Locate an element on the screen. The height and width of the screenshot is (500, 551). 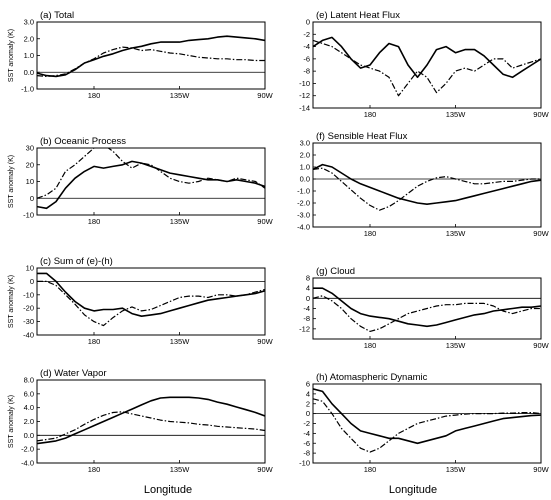
y-tick-label: 20 is located at coordinates (30, 164).